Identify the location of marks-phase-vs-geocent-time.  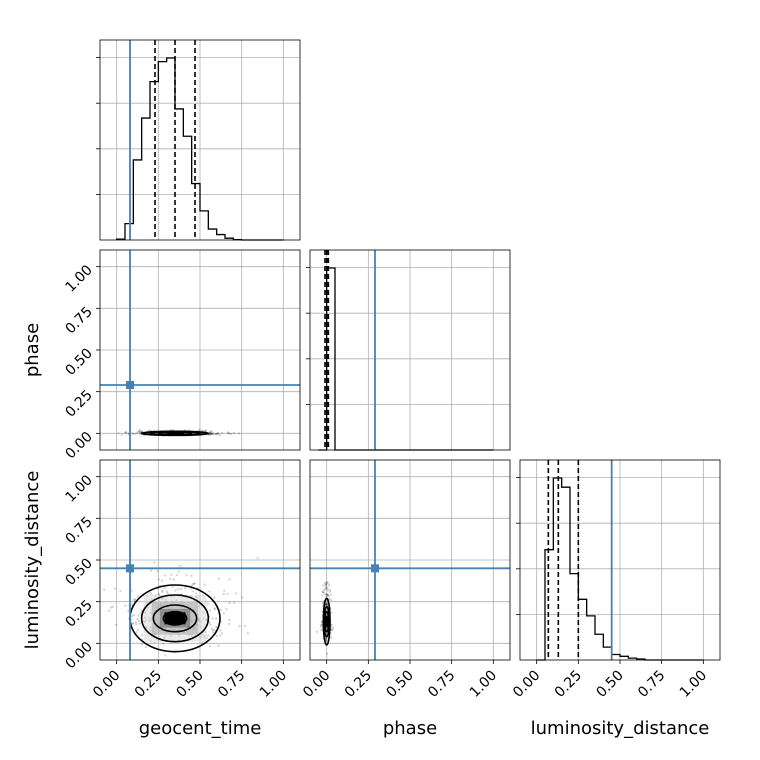
(200, 350).